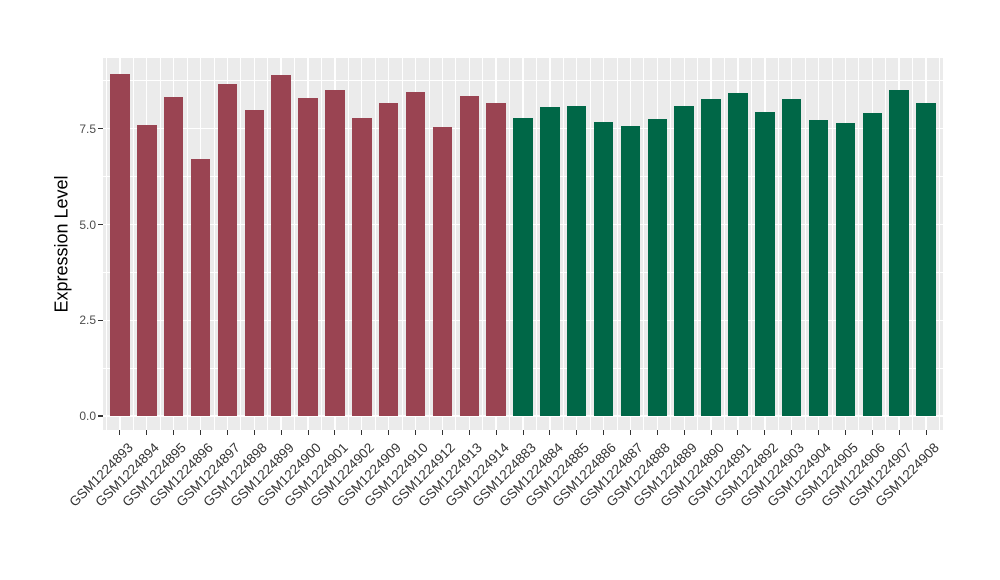 Image resolution: width=1000 pixels, height=580 pixels. What do you see at coordinates (87, 128) in the screenshot?
I see `y-tick-label: 7.5` at bounding box center [87, 128].